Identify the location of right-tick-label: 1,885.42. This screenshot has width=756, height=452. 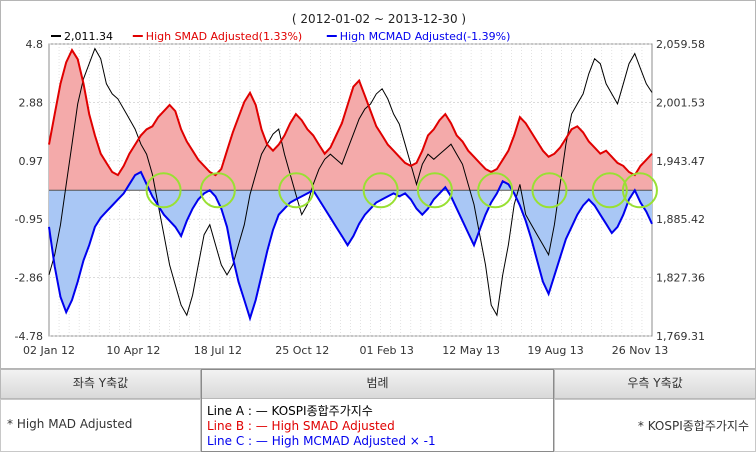
(680, 219).